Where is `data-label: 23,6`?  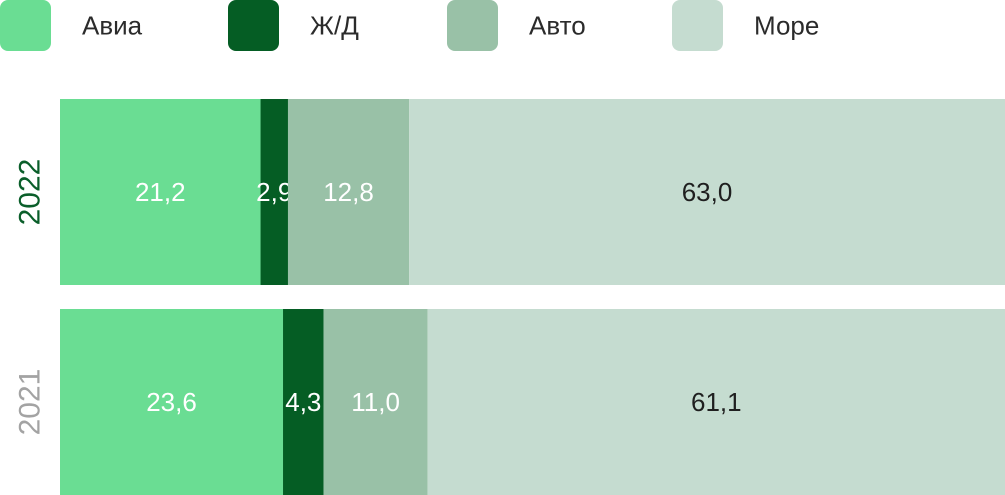
data-label: 23,6 is located at coordinates (171, 402).